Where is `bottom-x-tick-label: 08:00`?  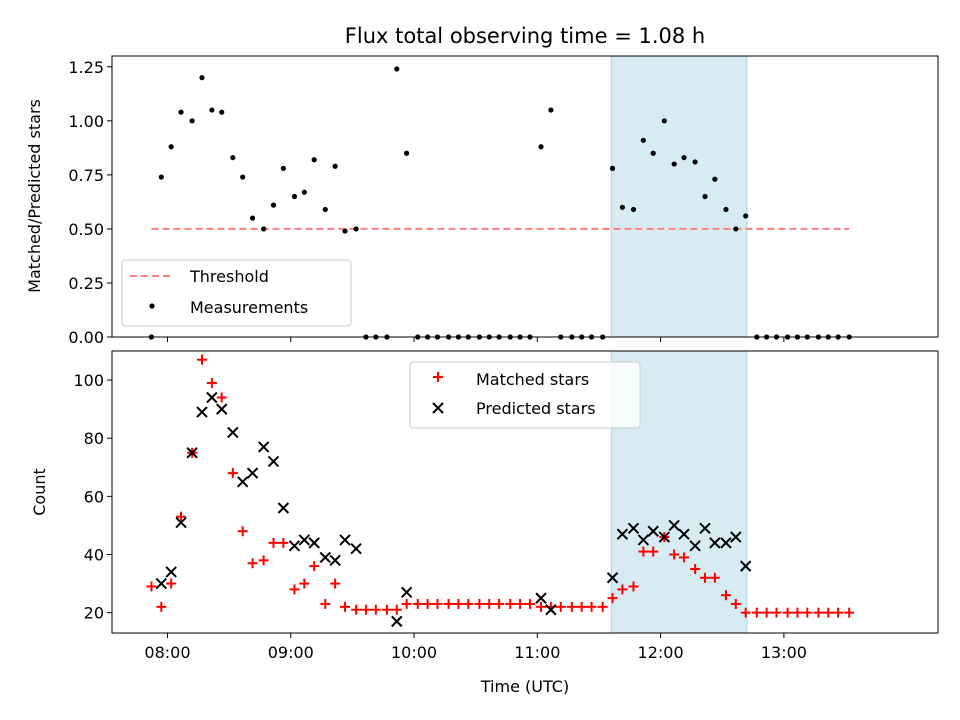 bottom-x-tick-label: 08:00 is located at coordinates (167, 652).